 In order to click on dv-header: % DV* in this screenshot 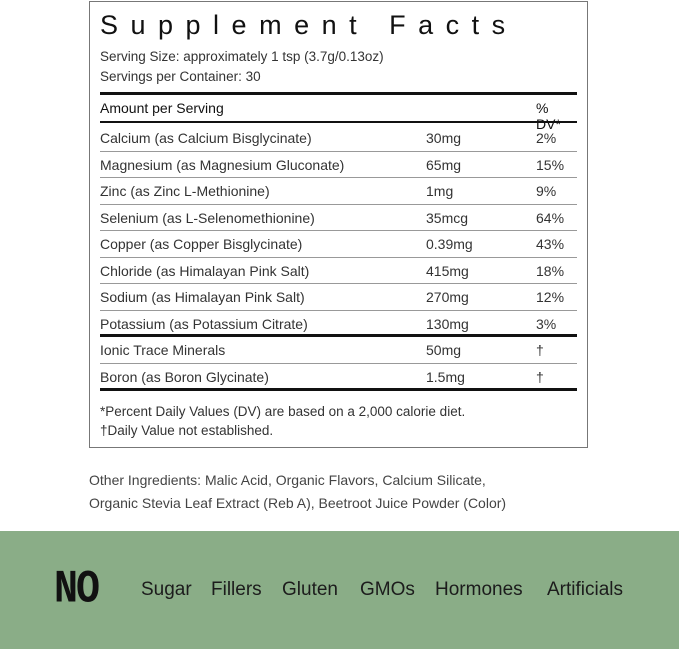, I will do `click(548, 116)`.